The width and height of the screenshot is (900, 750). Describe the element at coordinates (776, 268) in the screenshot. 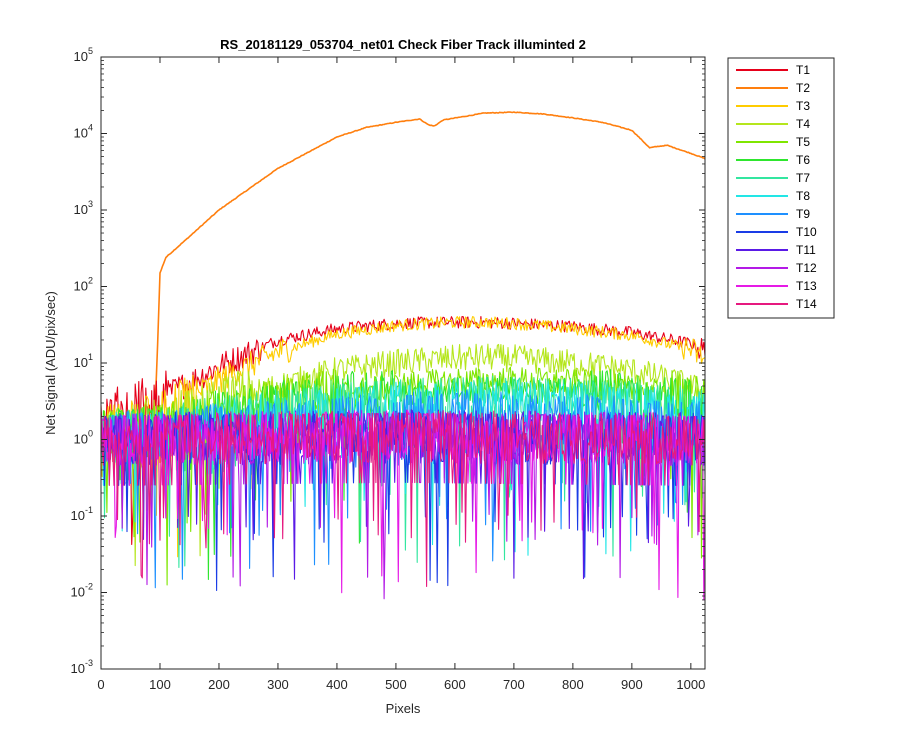

I see `legend-item-t12: T12` at that location.